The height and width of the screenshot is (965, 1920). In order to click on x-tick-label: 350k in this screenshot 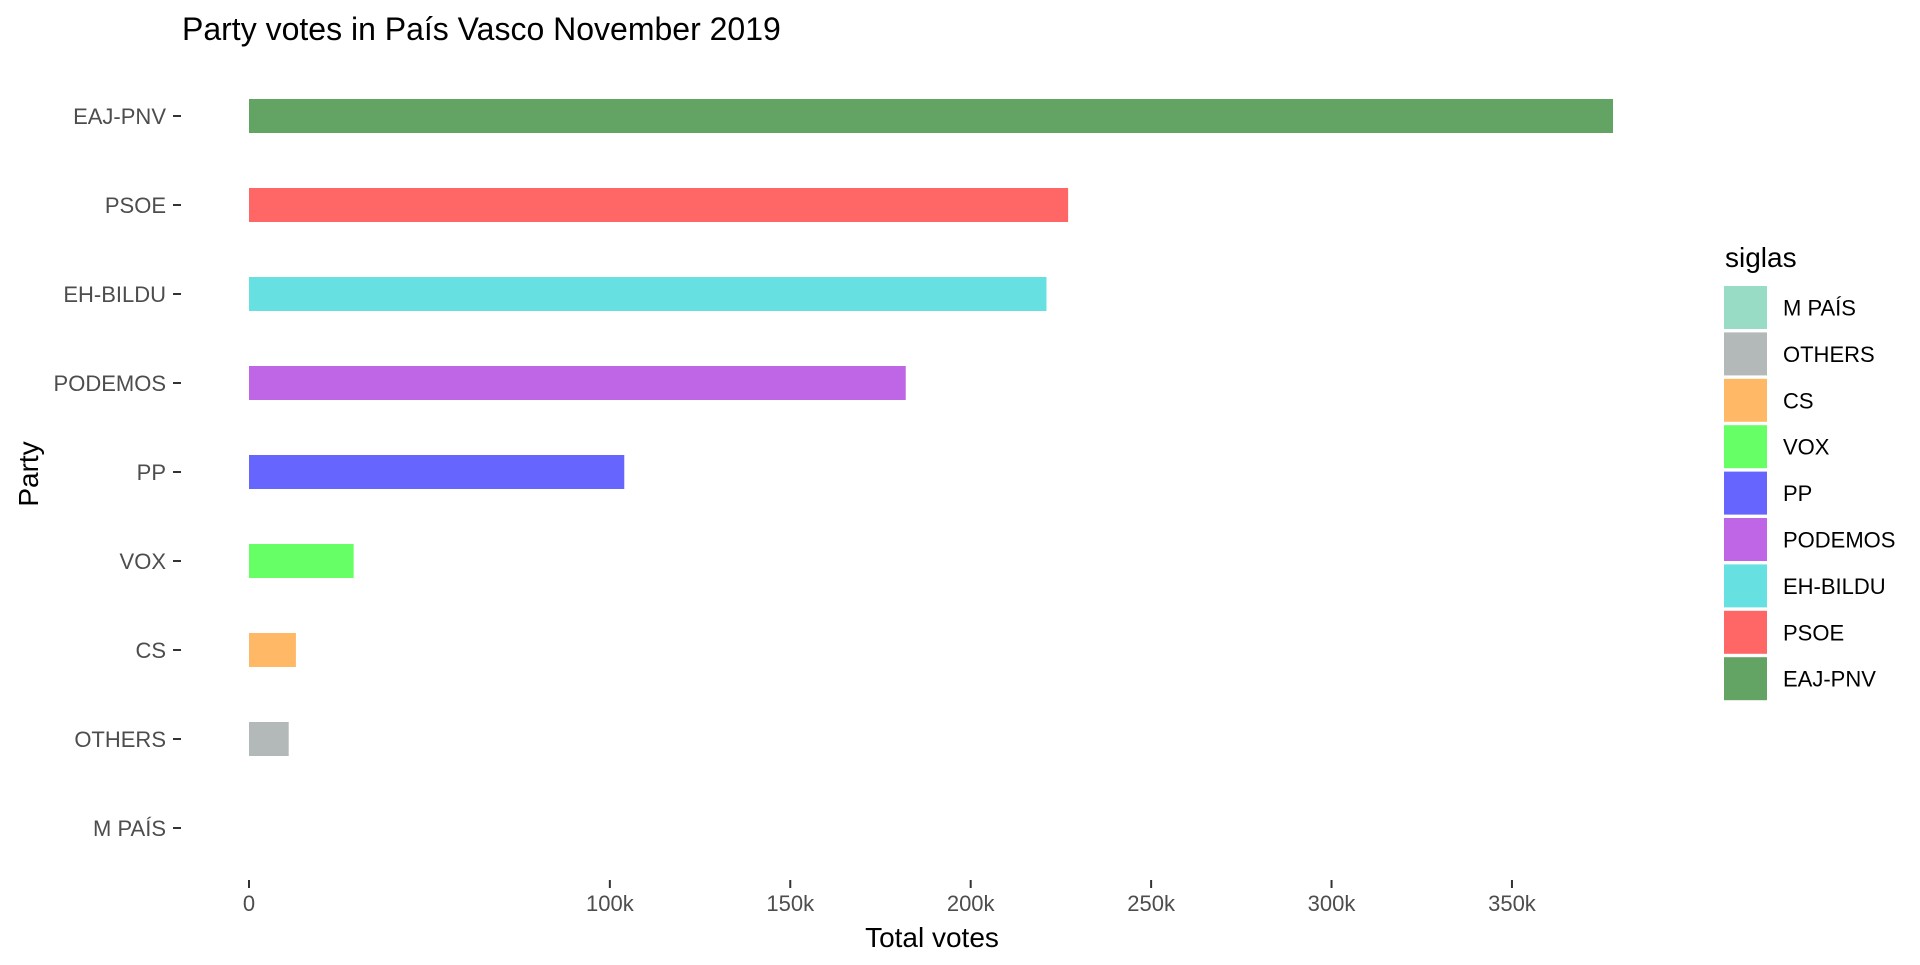, I will do `click(1512, 903)`.